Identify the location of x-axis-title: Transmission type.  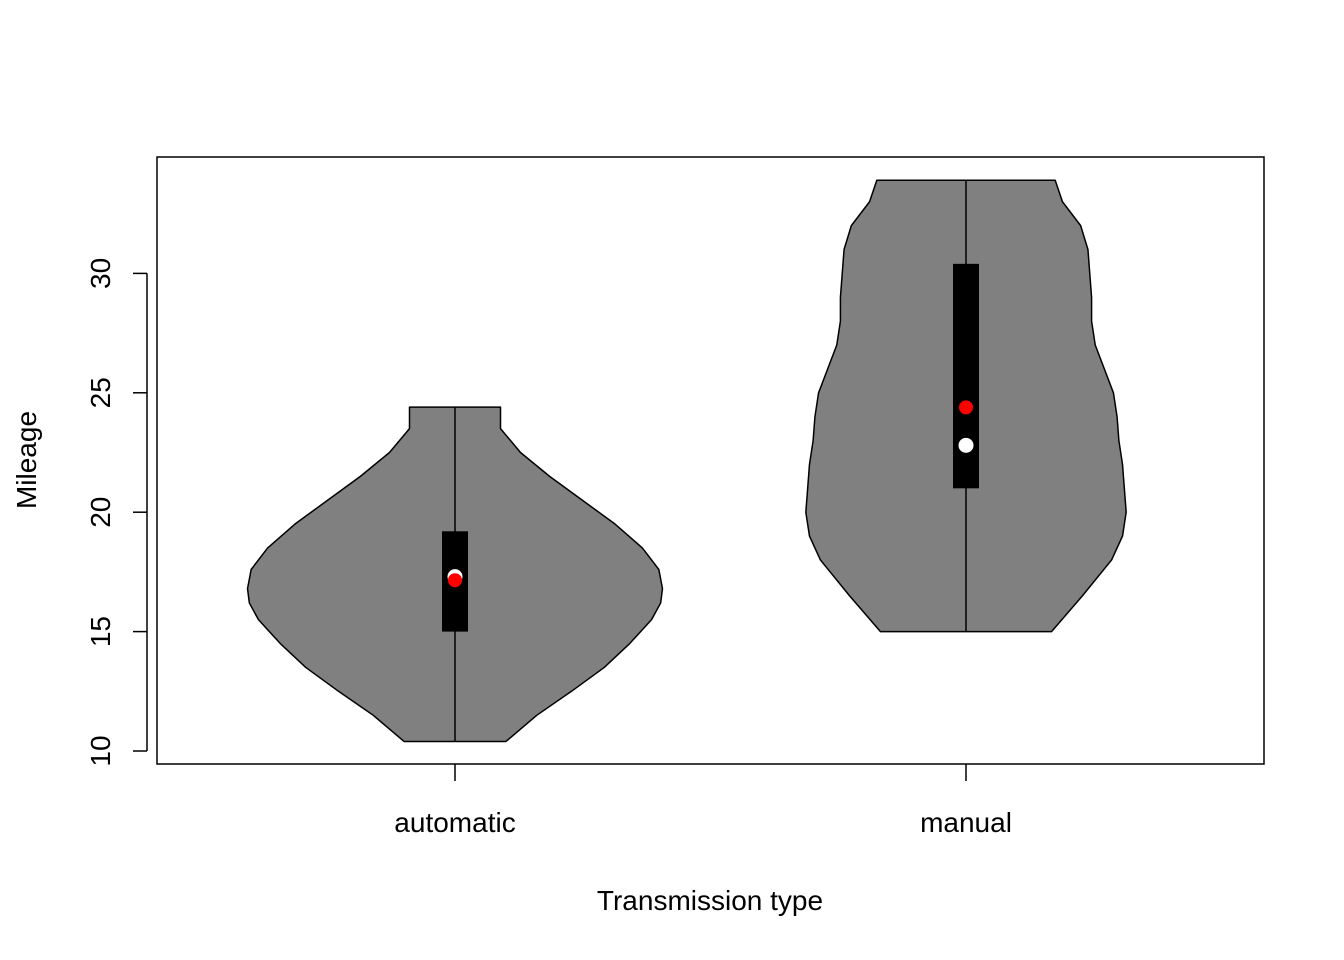
(710, 900).